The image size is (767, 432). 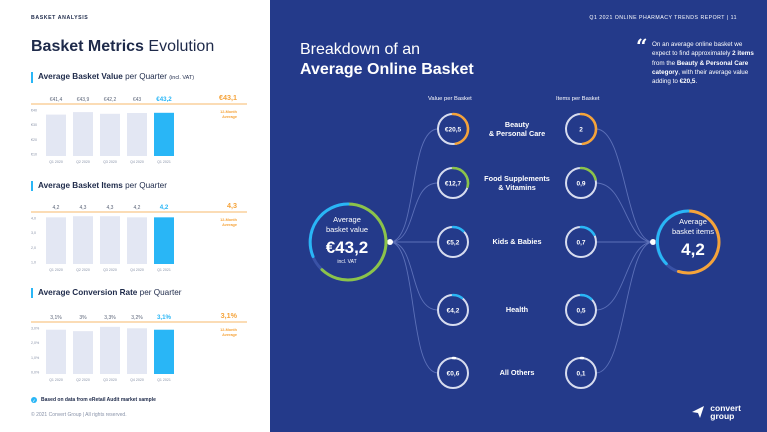 I want to click on conversion-rate-heading-bold: Average Conversion Rate, so click(x=88, y=292).